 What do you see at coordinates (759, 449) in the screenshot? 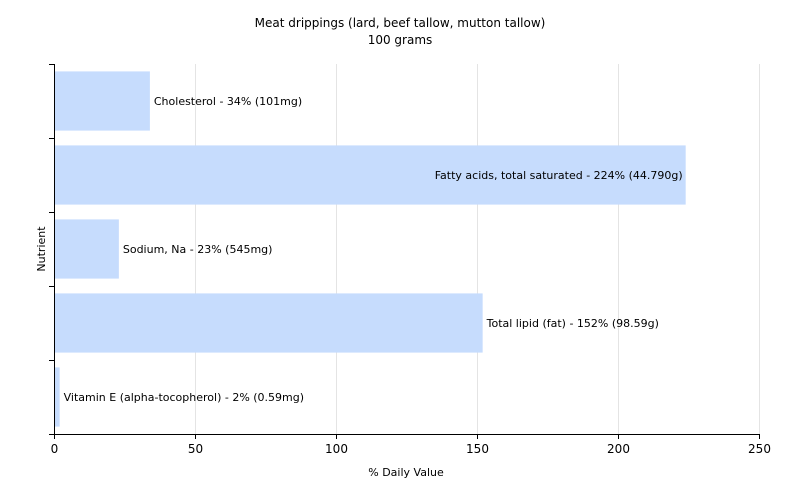
I see `x-tick-label-5: 250` at bounding box center [759, 449].